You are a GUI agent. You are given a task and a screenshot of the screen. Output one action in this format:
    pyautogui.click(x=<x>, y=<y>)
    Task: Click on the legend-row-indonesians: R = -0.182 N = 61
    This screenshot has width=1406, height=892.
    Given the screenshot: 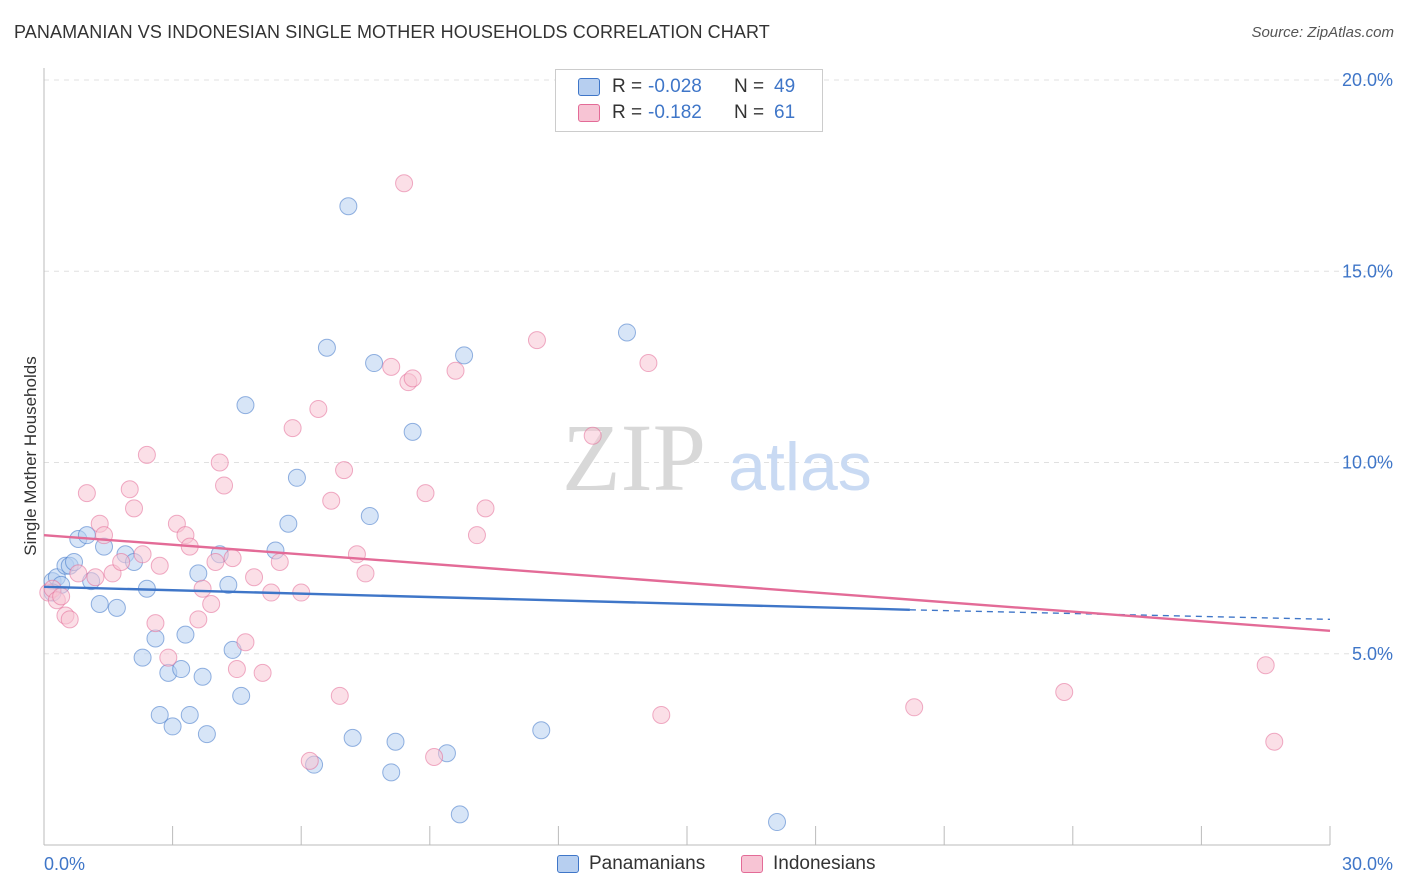 What is the action you would take?
    pyautogui.click(x=686, y=113)
    